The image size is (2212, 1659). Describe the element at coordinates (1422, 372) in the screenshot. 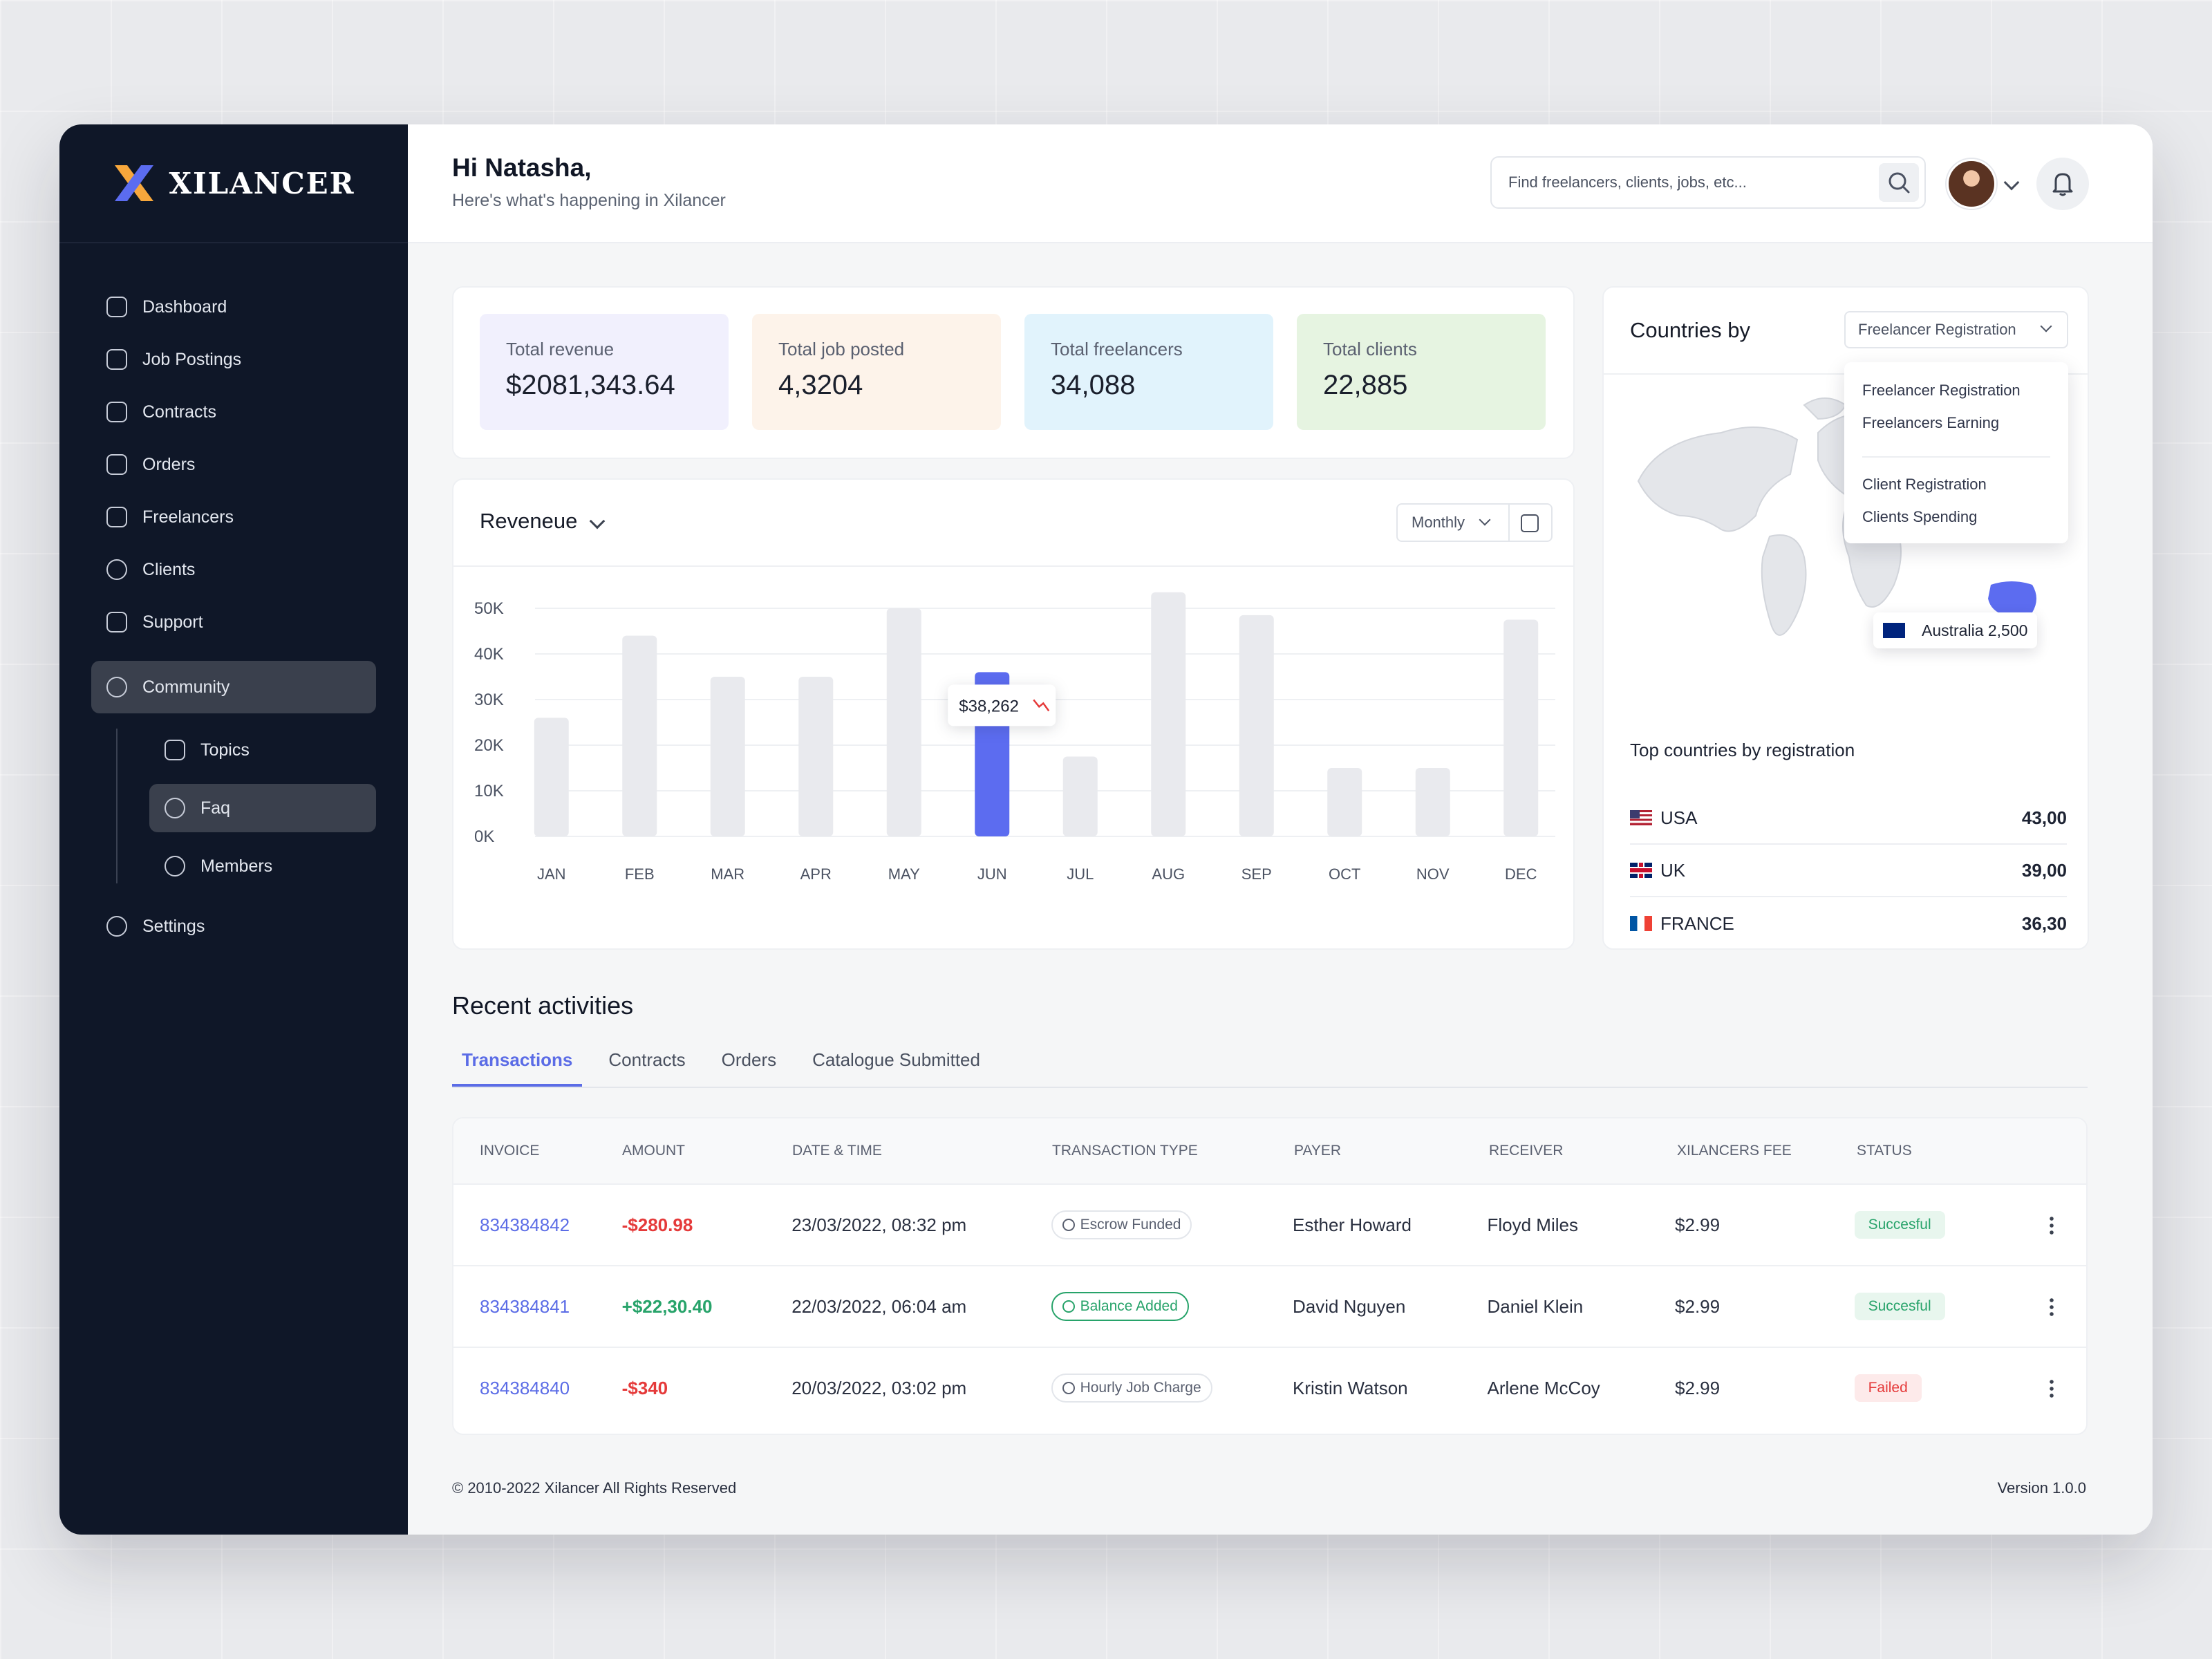

I see `stat-total-clients: Total clients 22,885` at that location.